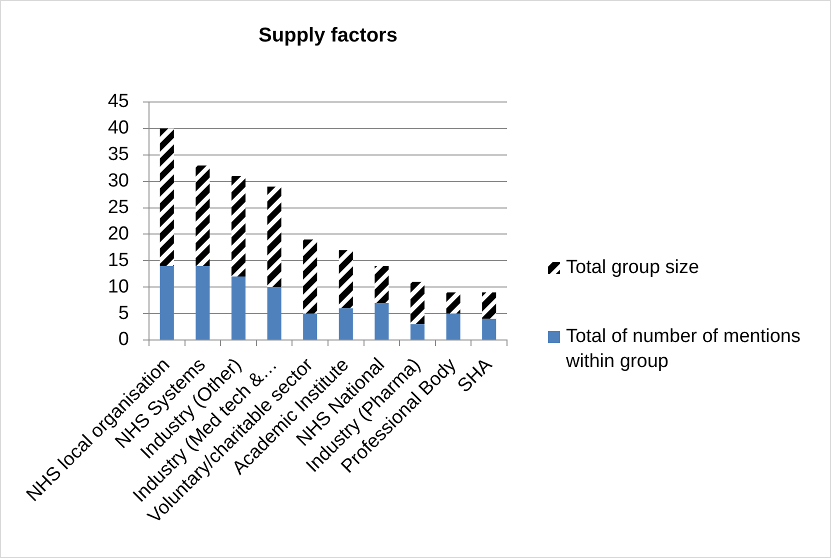 This screenshot has width=831, height=558. Describe the element at coordinates (118, 287) in the screenshot. I see `y-tick-label: 10` at that location.